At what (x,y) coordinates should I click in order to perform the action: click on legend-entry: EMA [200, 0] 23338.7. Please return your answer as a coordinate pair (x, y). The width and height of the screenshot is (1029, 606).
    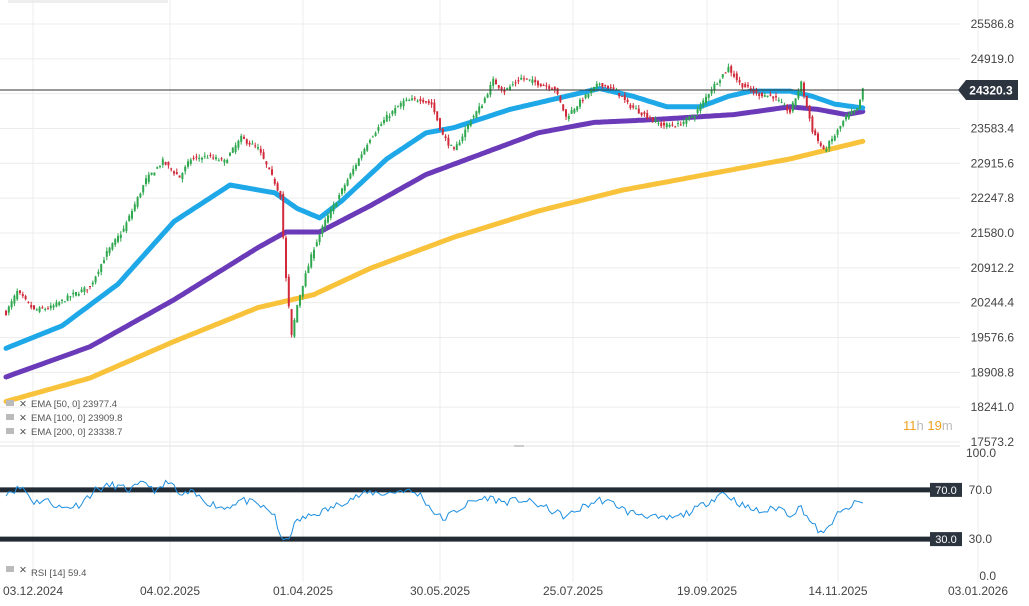
    Looking at the image, I should click on (76, 432).